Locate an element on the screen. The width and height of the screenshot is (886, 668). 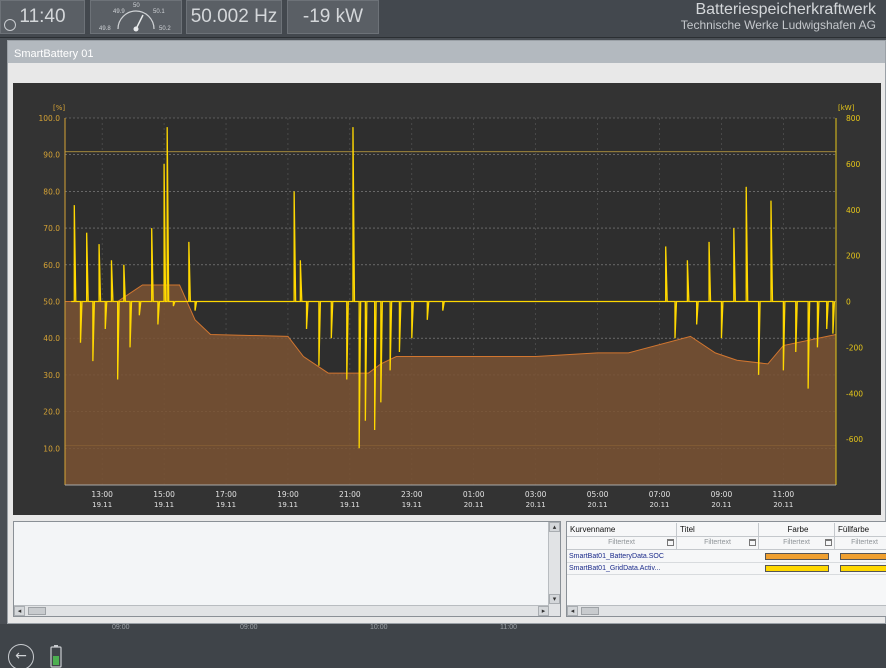
x-tick-time: 17:00 is located at coordinates (226, 494).